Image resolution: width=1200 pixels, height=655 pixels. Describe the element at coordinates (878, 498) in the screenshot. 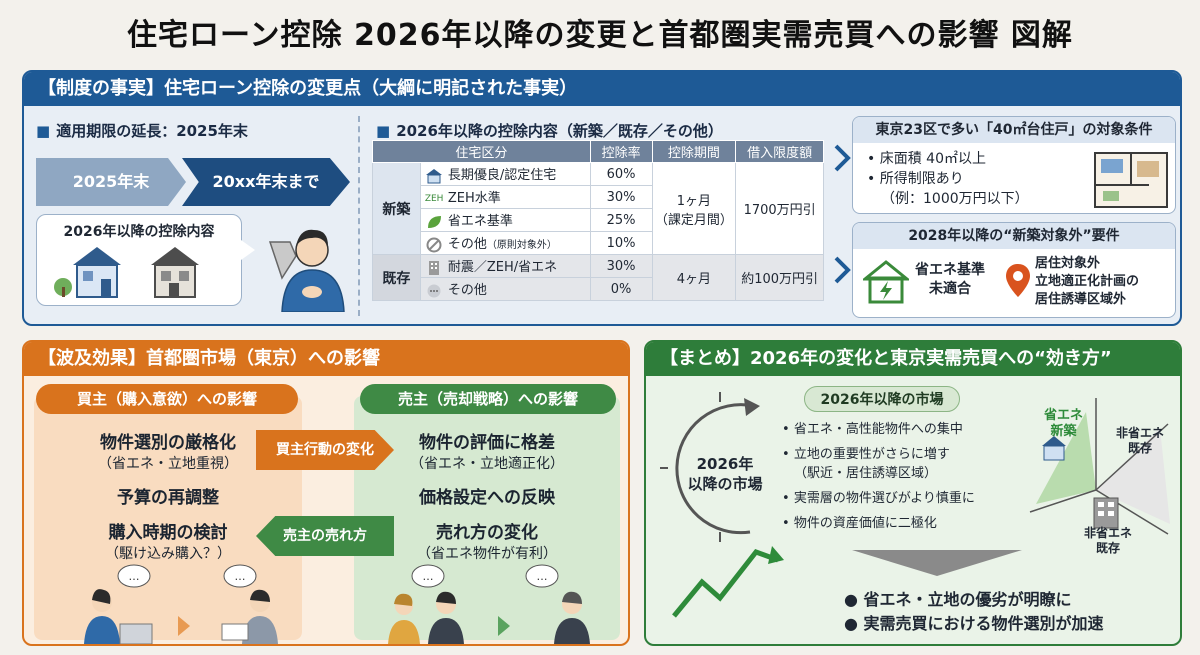

I see `market-point: • 実需層の物件選びがより慎重に` at that location.